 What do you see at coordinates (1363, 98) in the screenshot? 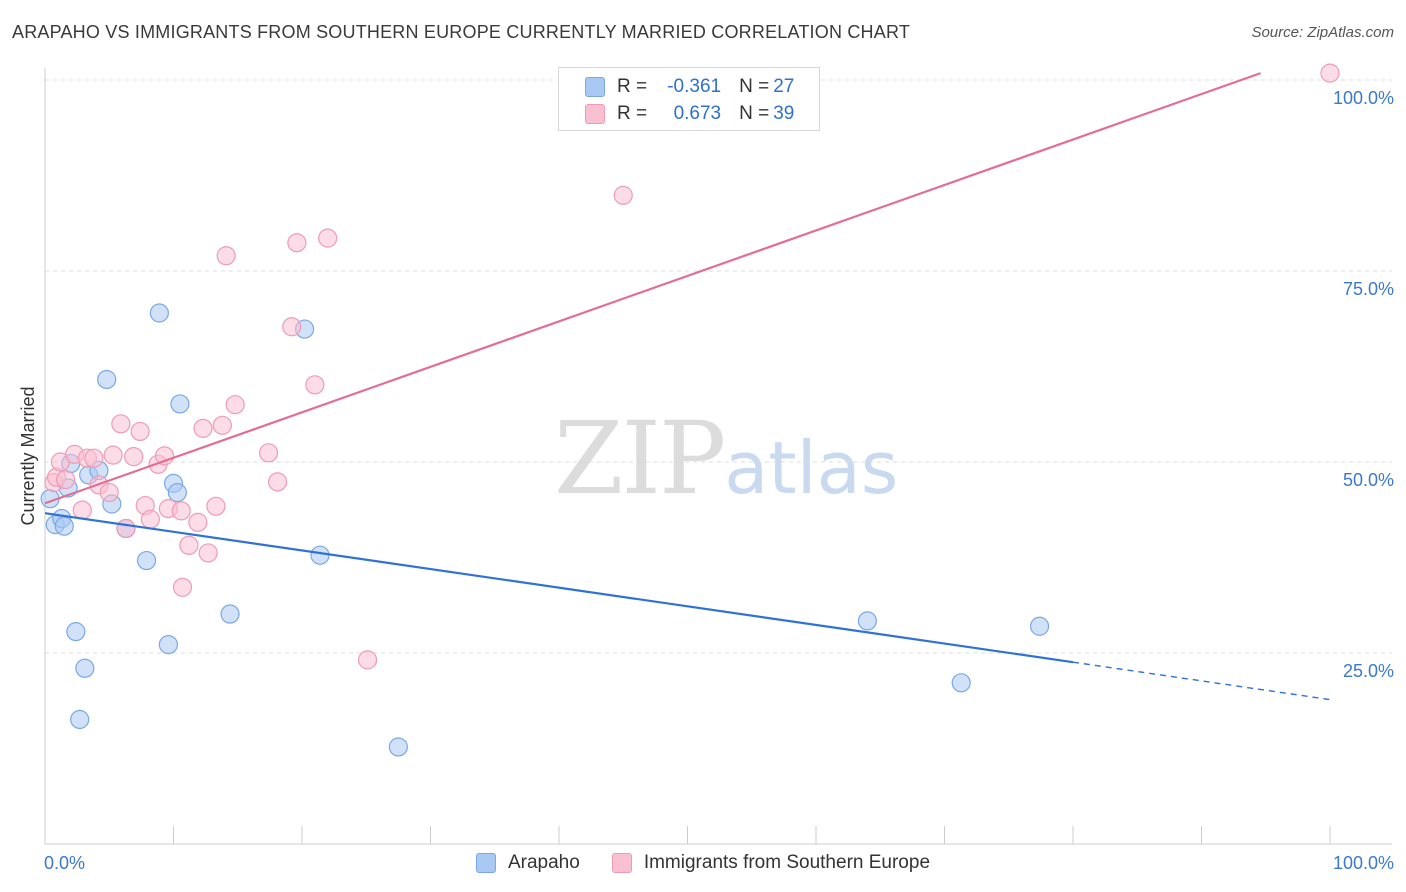
I see `y-tick-label: 100.0%` at bounding box center [1363, 98].